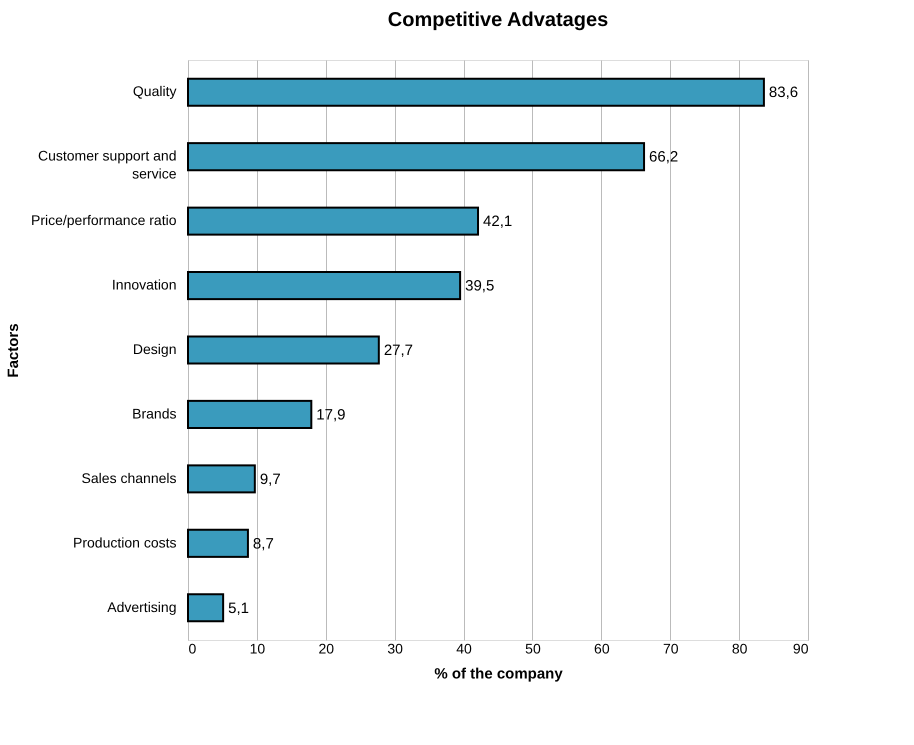 The height and width of the screenshot is (745, 914). I want to click on x-tick-label: 30, so click(395, 648).